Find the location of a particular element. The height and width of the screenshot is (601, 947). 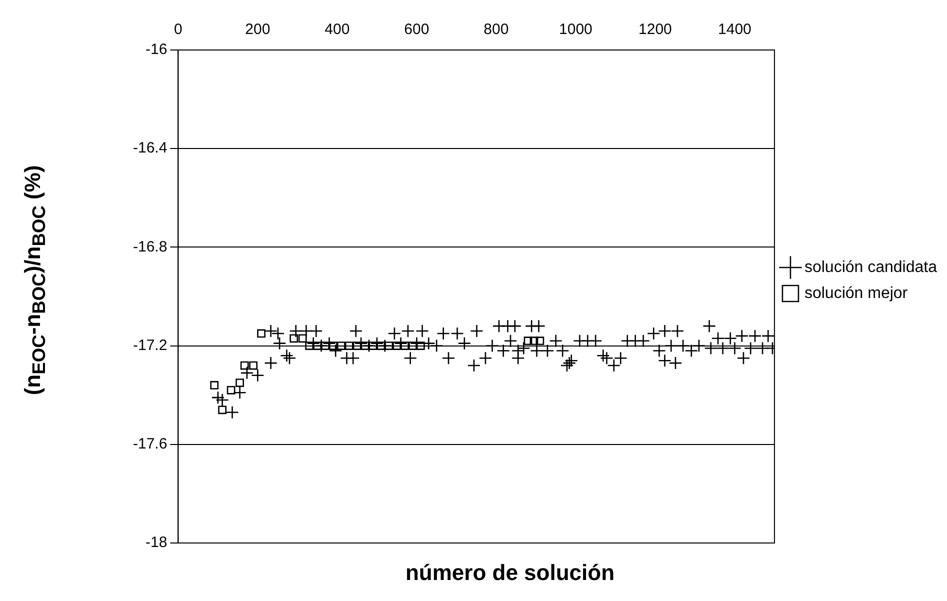

y-tick-label: -18 is located at coordinates (157, 543).